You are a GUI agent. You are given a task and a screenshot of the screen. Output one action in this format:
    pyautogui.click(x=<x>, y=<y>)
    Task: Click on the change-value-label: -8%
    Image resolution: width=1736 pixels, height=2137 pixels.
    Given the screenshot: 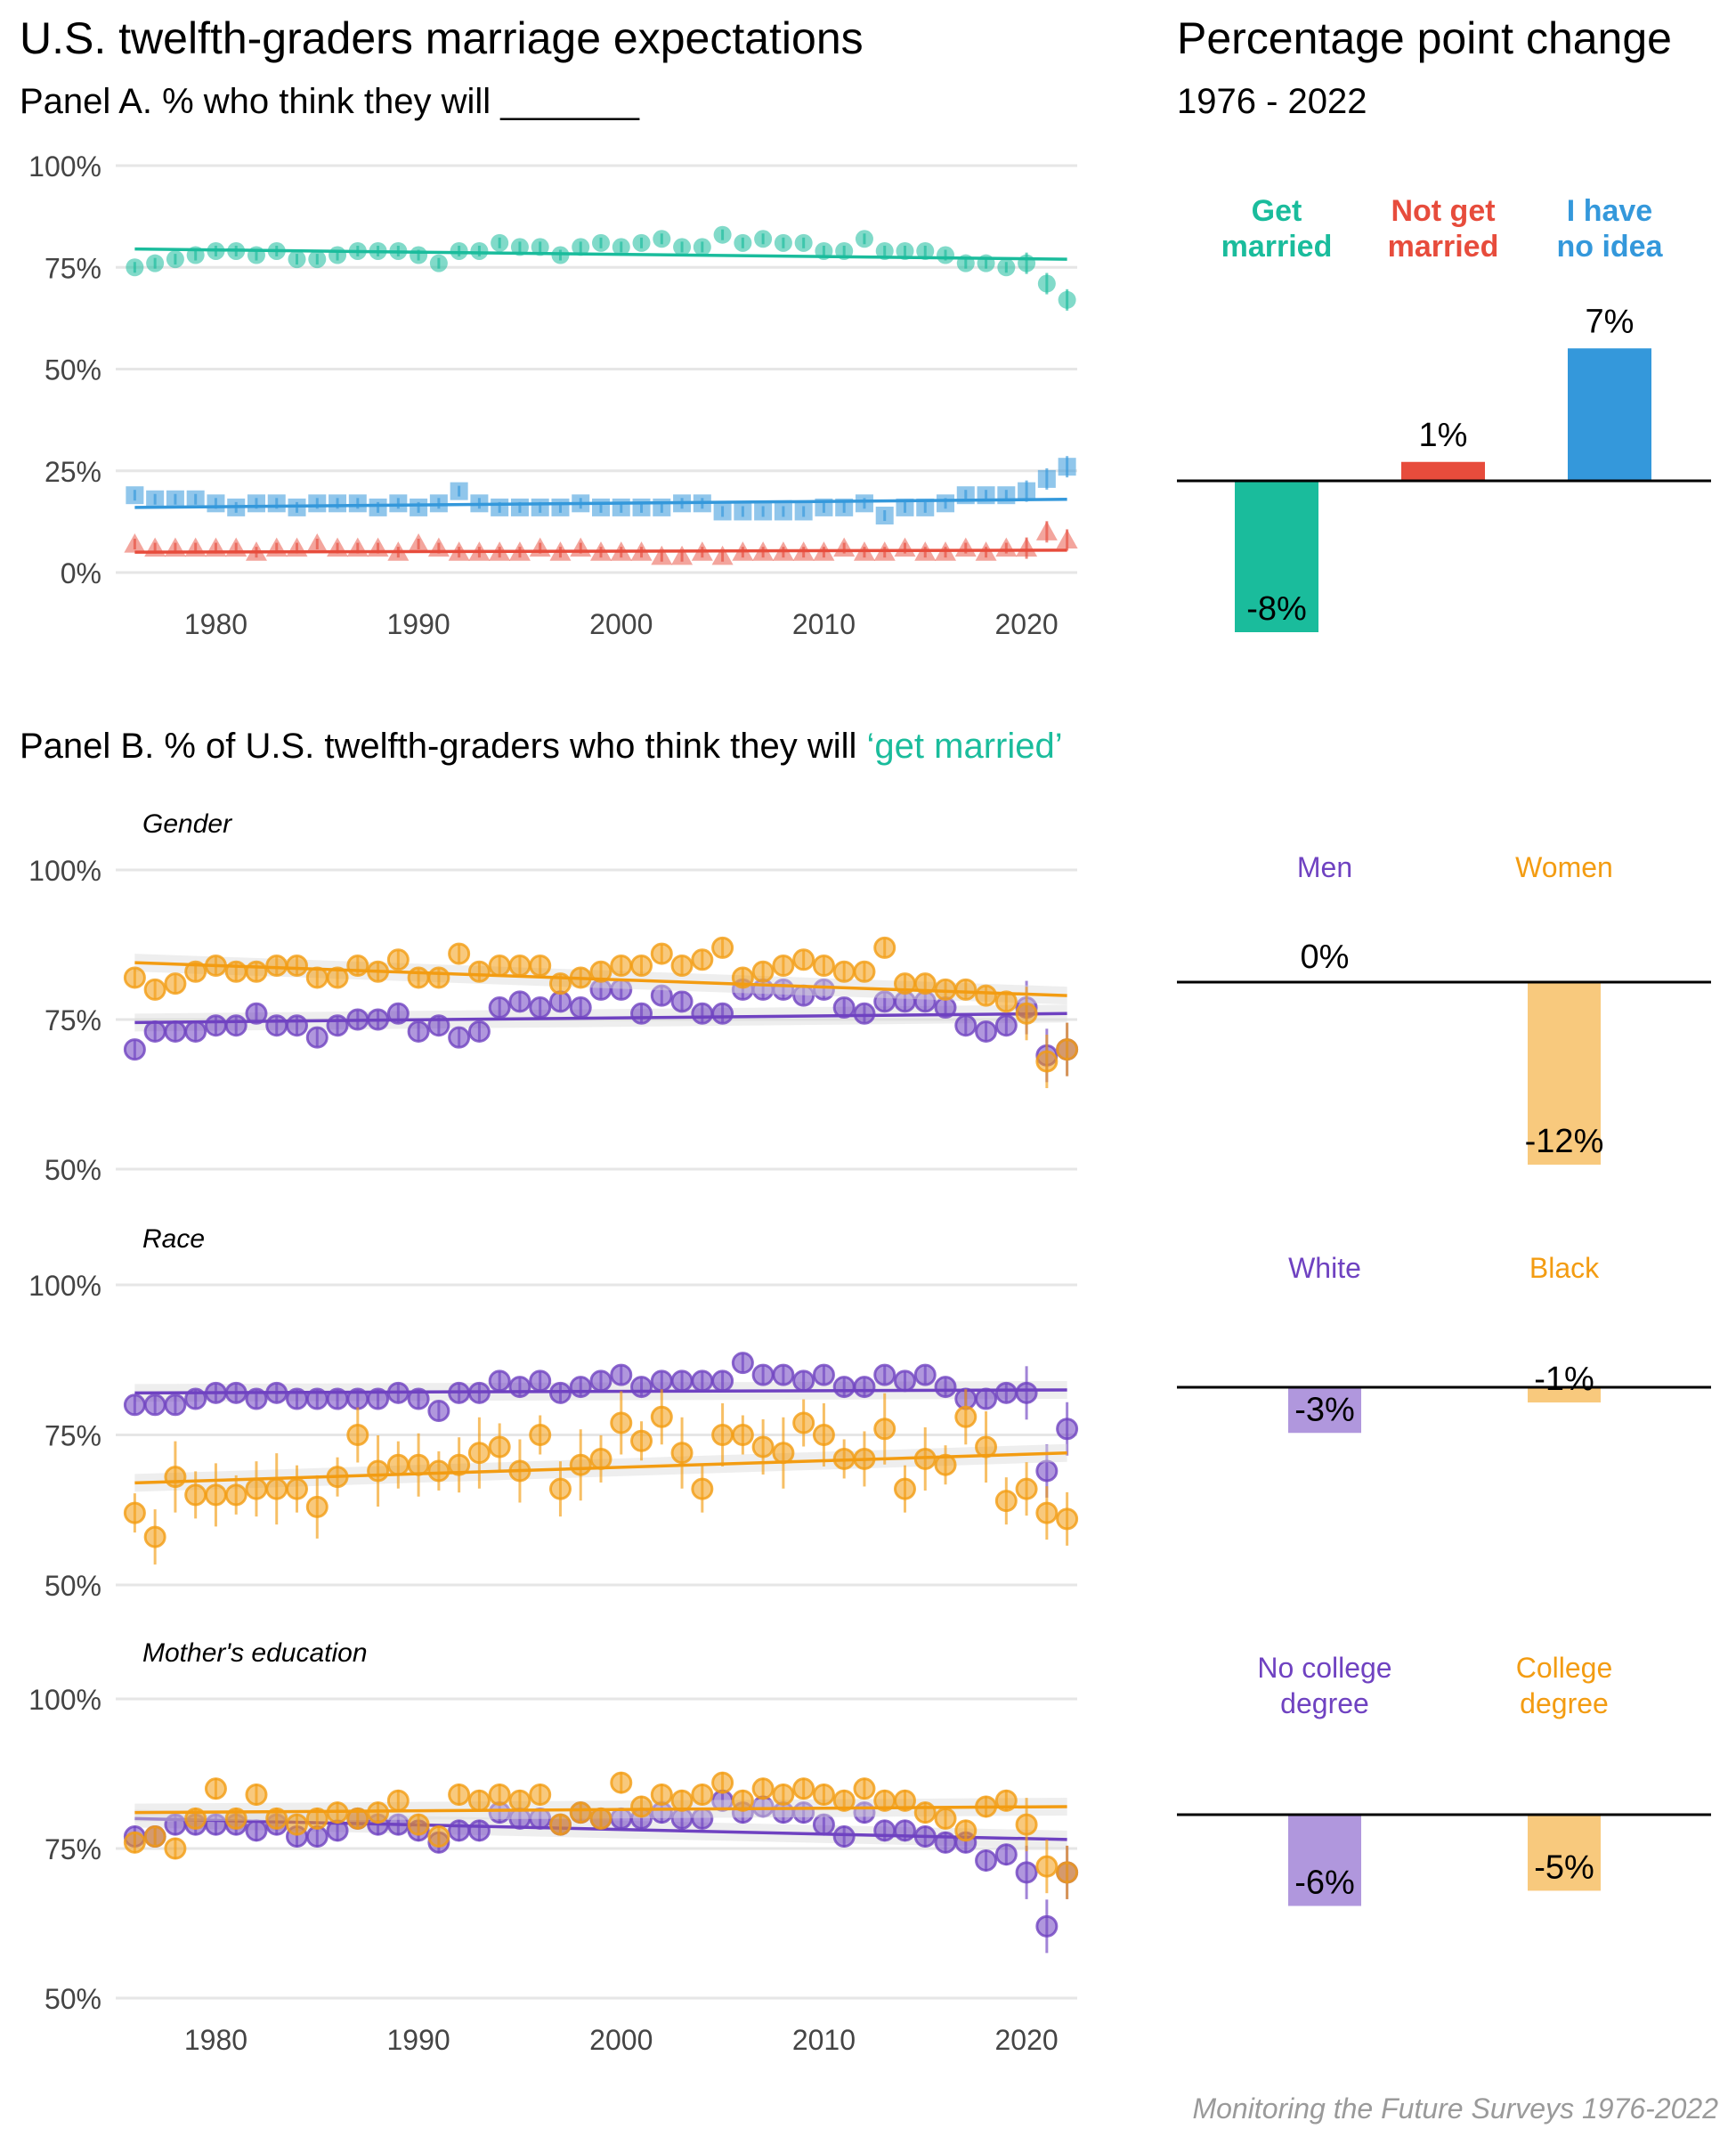 What is the action you would take?
    pyautogui.click(x=1276, y=609)
    